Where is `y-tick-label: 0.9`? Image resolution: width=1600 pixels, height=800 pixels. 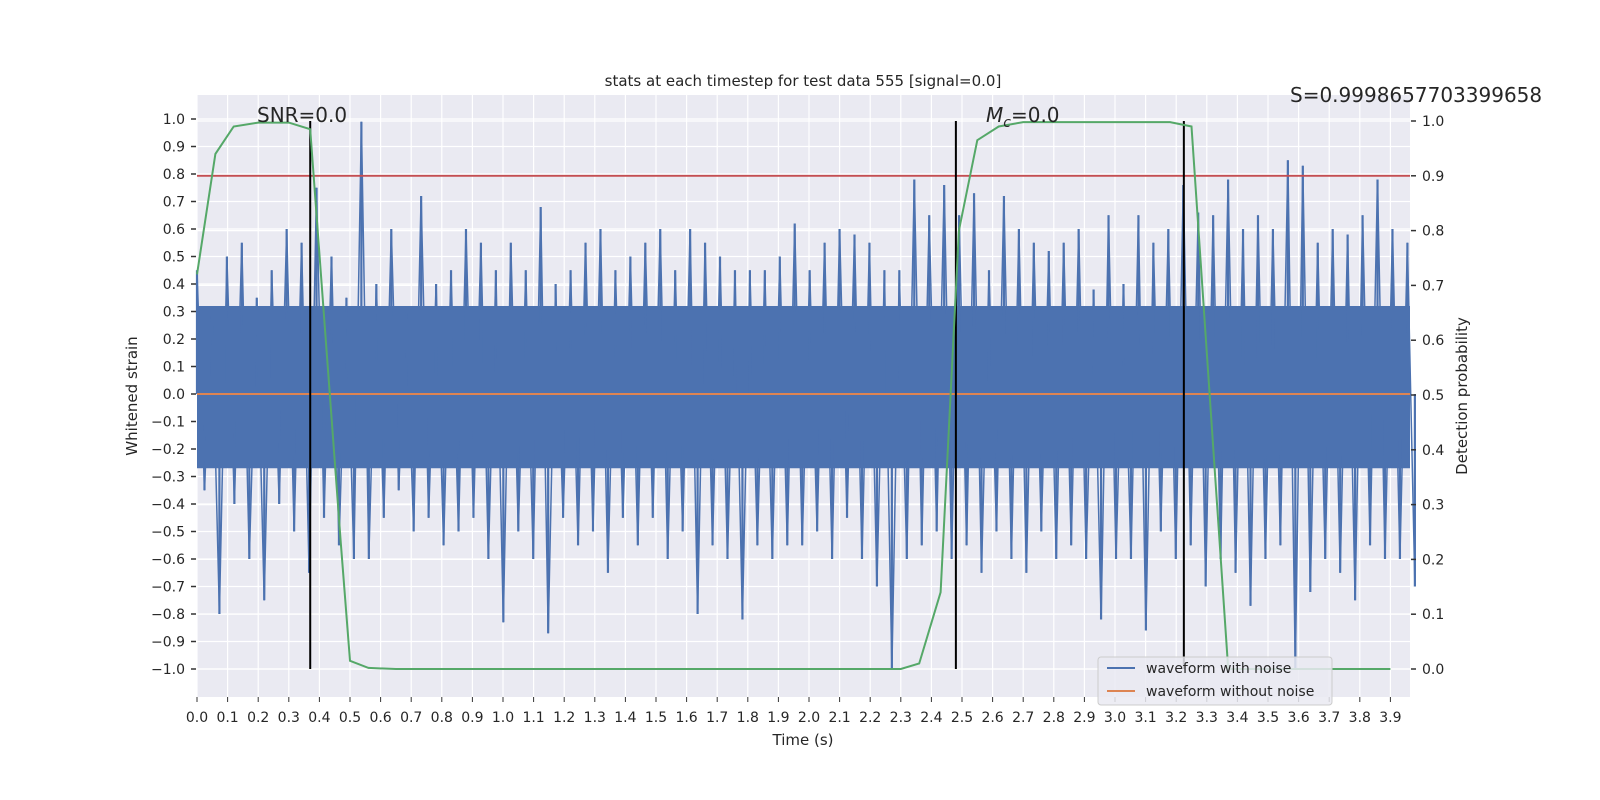 y-tick-label: 0.9 is located at coordinates (174, 148).